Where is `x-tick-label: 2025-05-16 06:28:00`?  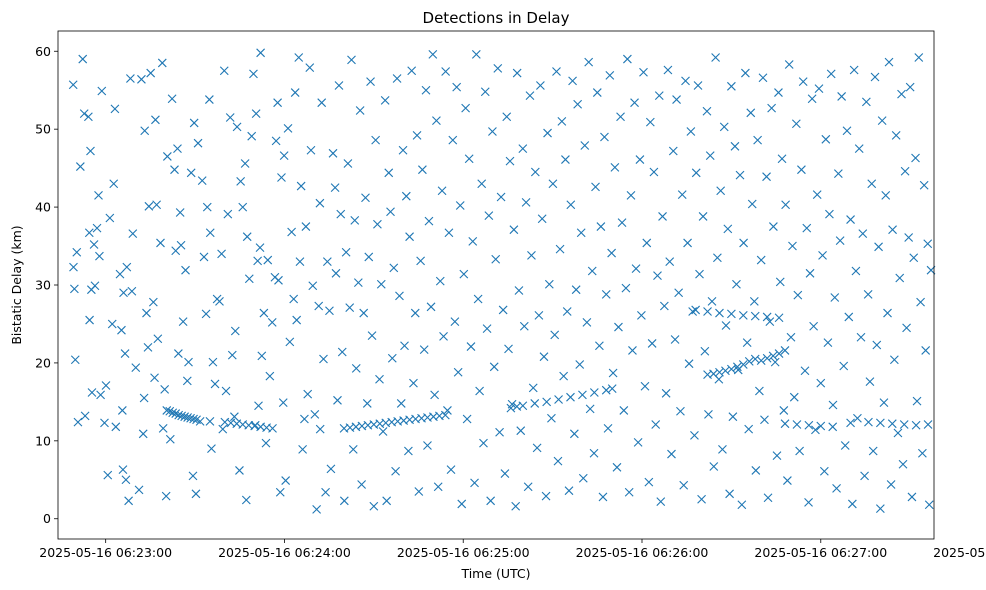
x-tick-label: 2025-05-16 06:28:00 is located at coordinates (959, 552).